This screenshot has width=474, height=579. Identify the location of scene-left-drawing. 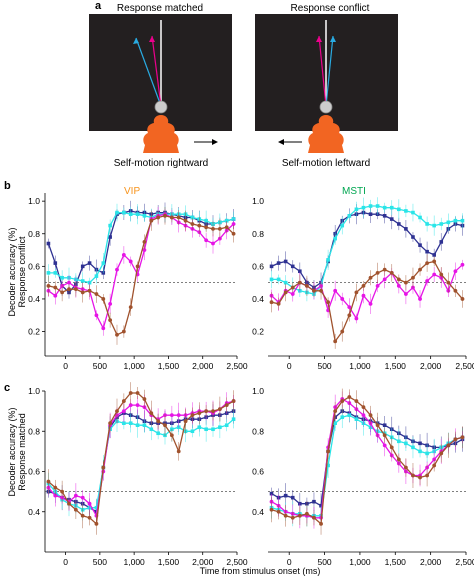
(150, 67).